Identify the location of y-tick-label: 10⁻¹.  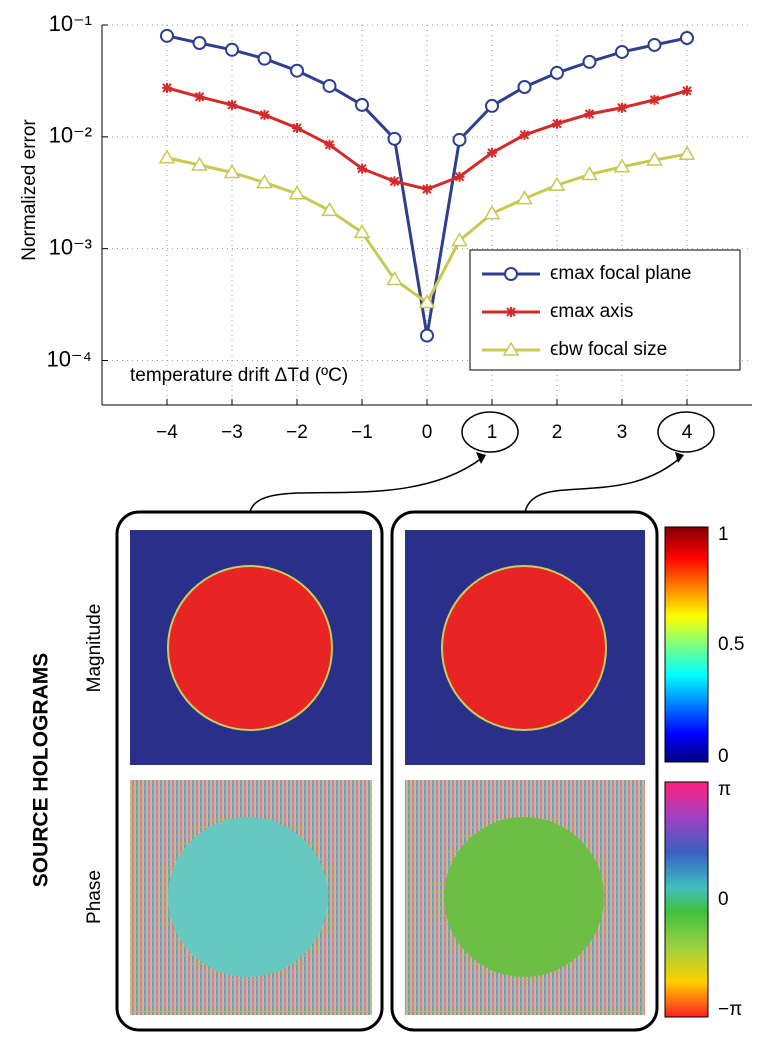
(70, 23).